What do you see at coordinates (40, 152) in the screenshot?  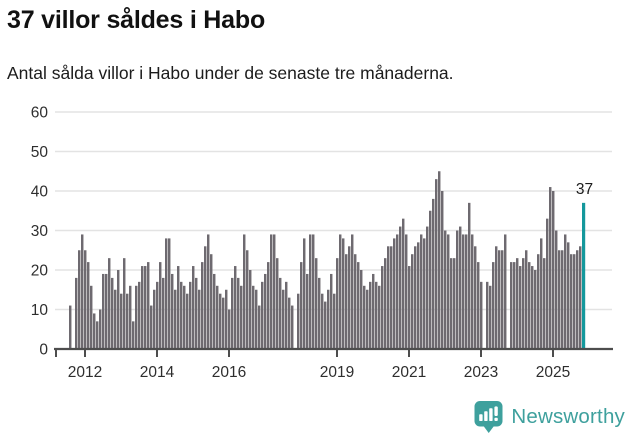 I see `y-axis-label: 50` at bounding box center [40, 152].